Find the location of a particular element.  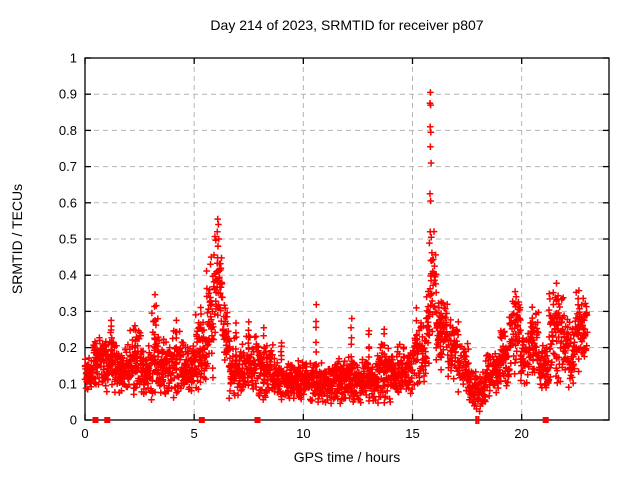

x-axis-label: GPS time / hours is located at coordinates (347, 457).